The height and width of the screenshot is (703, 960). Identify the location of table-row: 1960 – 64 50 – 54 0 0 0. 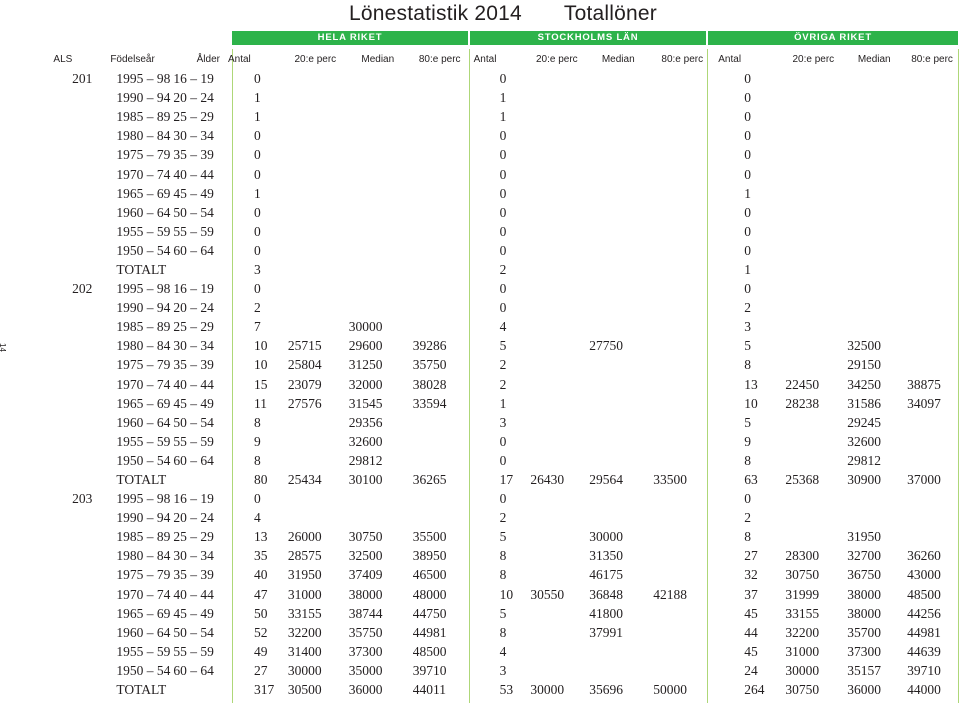
(480, 212).